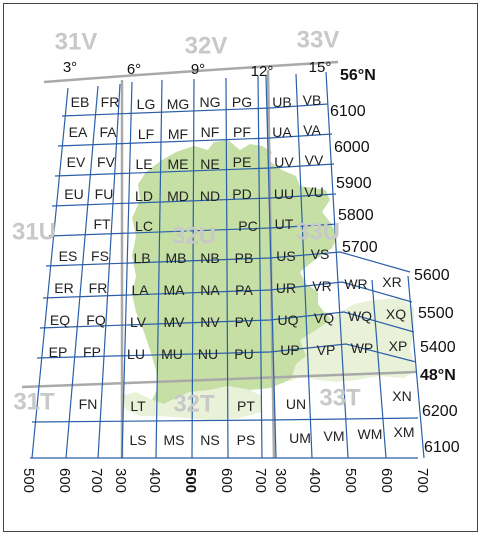 The height and width of the screenshot is (536, 482). What do you see at coordinates (247, 226) in the screenshot?
I see `square-id: PC` at bounding box center [247, 226].